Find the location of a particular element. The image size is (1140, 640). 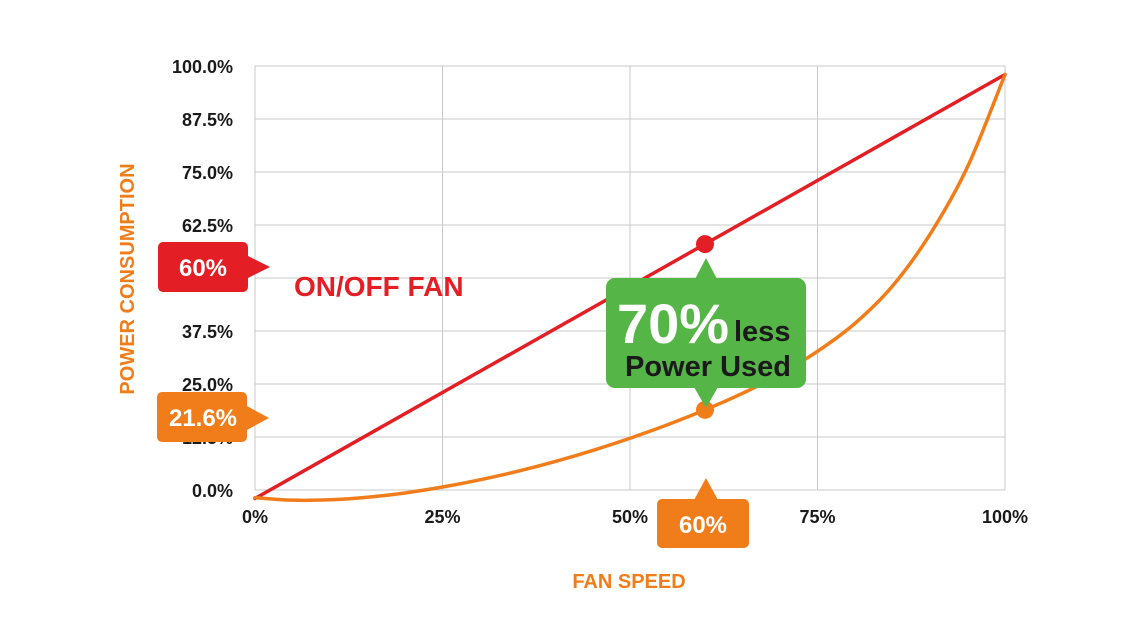

markers is located at coordinates (705, 327).